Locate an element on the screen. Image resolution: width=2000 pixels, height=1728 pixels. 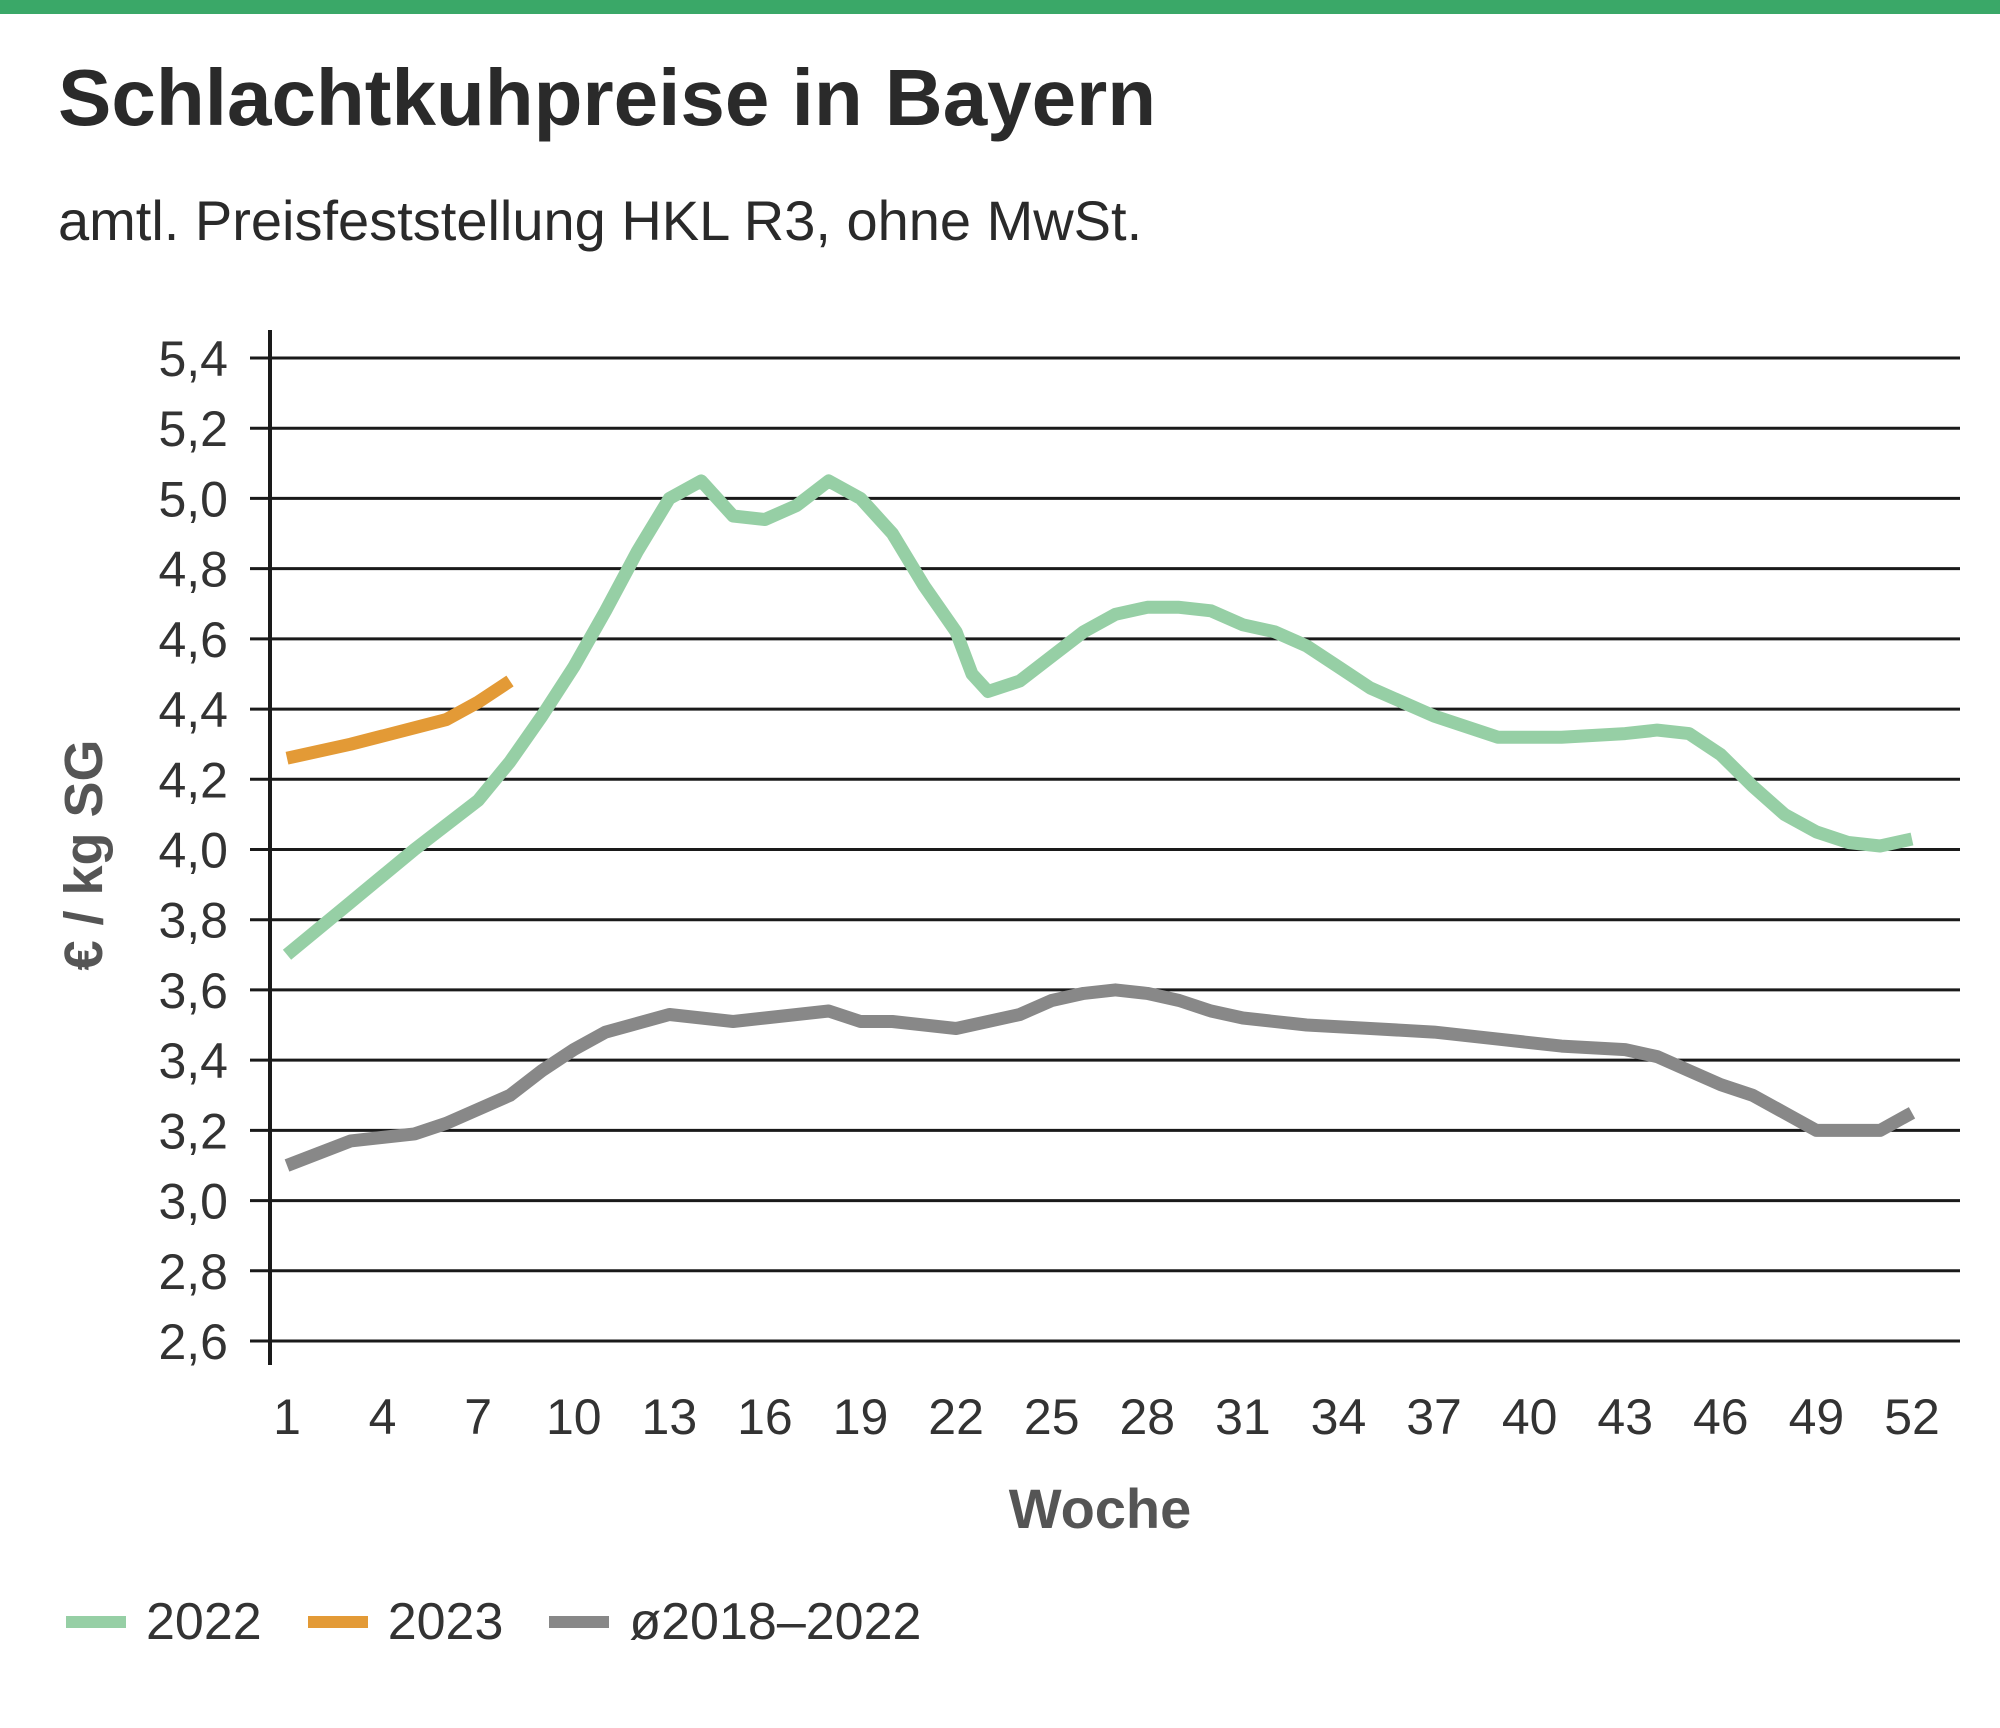
y-tick-label: 3,2 is located at coordinates (193, 1131).